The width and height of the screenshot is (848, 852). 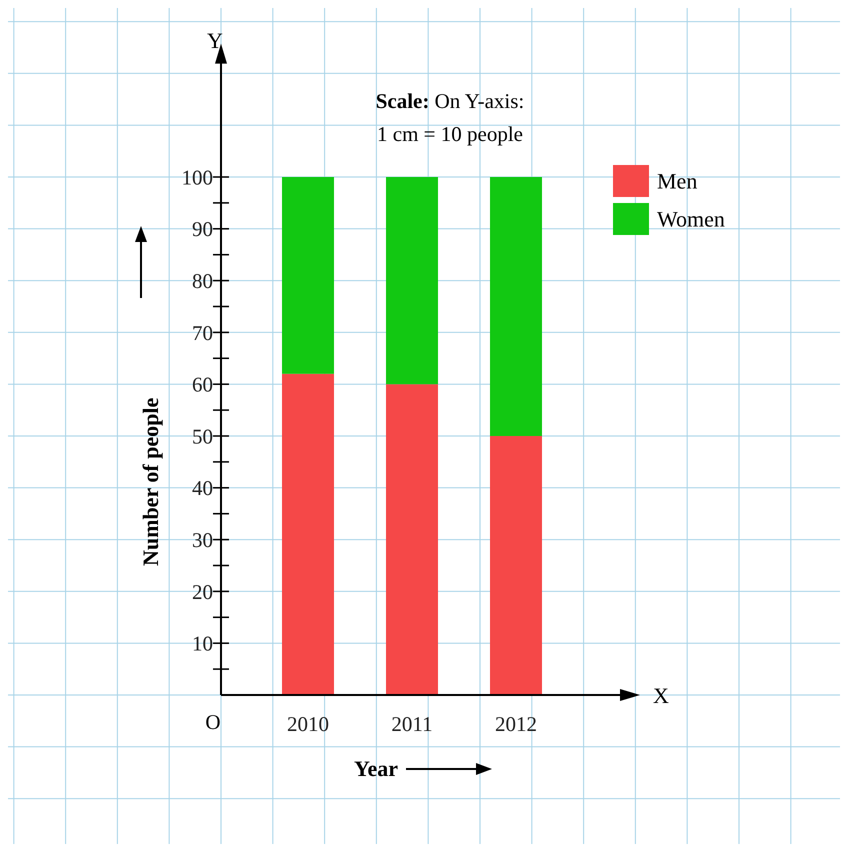 What do you see at coordinates (150, 482) in the screenshot?
I see `y-axis-title: Number of people` at bounding box center [150, 482].